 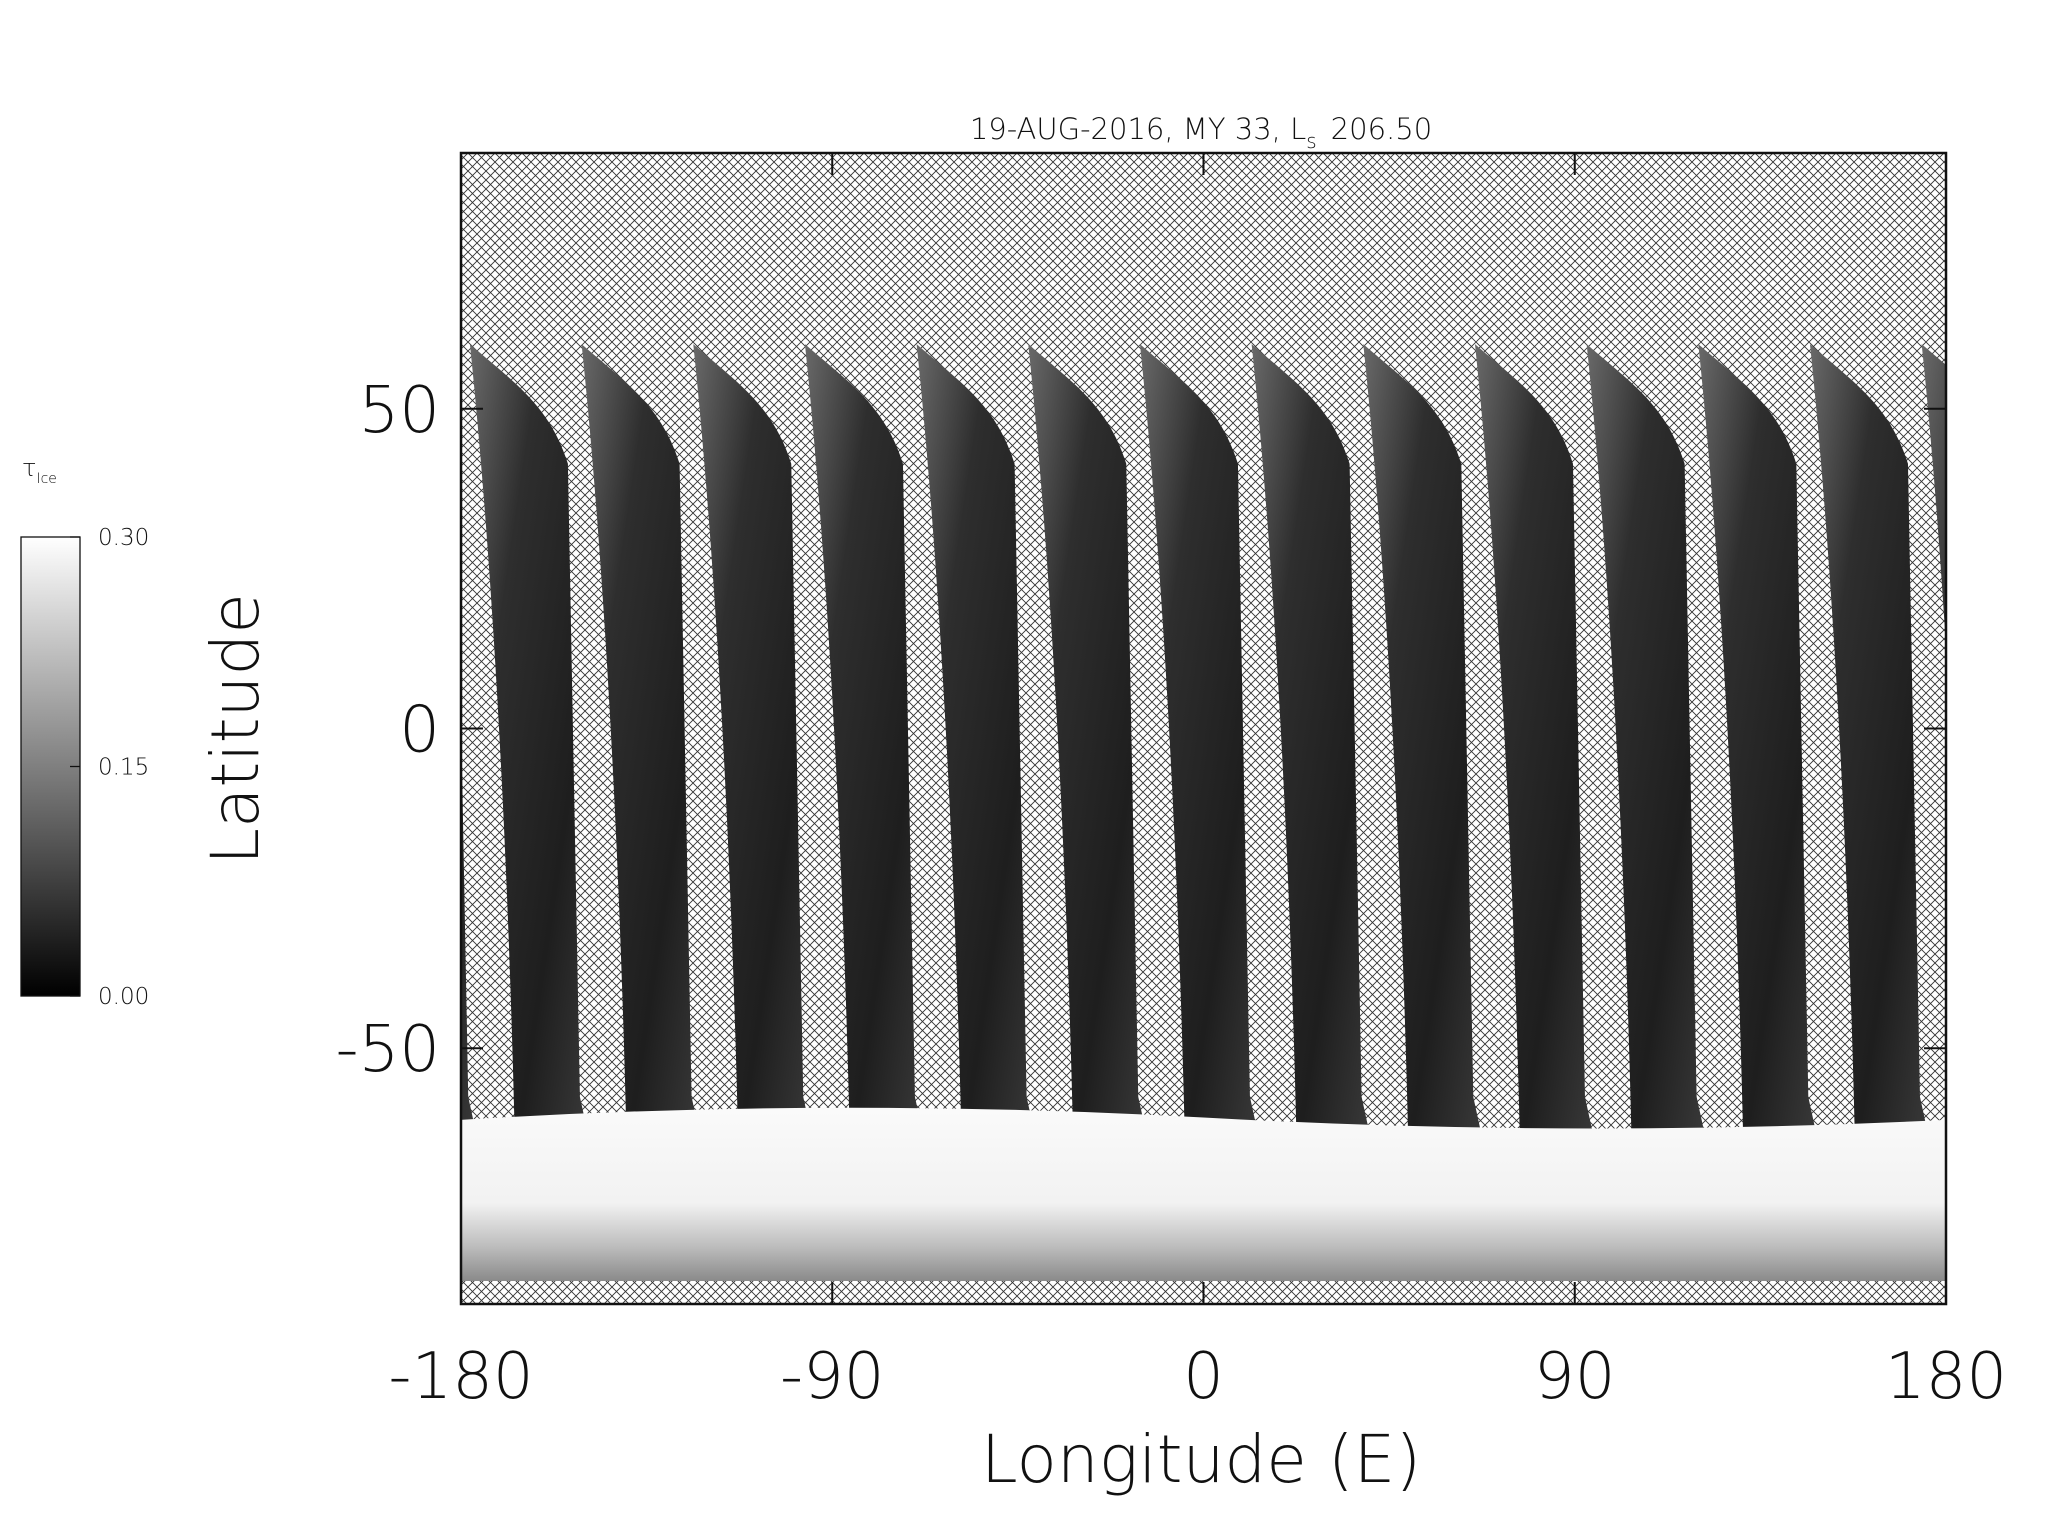 I want to click on y-tick-label: -50, so click(x=387, y=1050).